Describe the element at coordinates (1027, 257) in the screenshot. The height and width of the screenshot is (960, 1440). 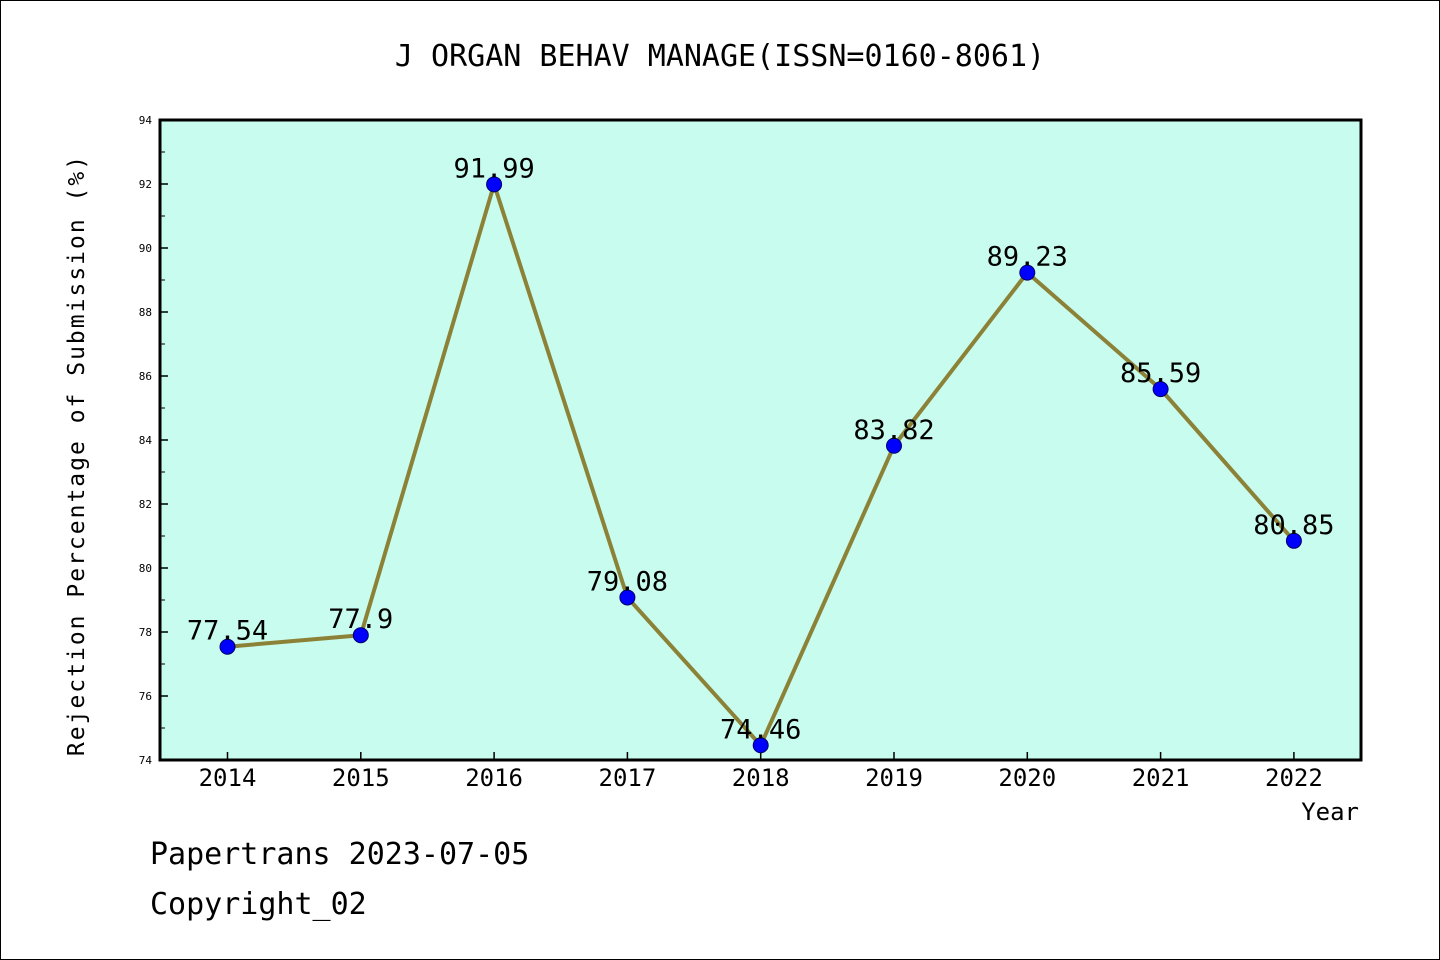
I see `data-label: 89.23` at that location.